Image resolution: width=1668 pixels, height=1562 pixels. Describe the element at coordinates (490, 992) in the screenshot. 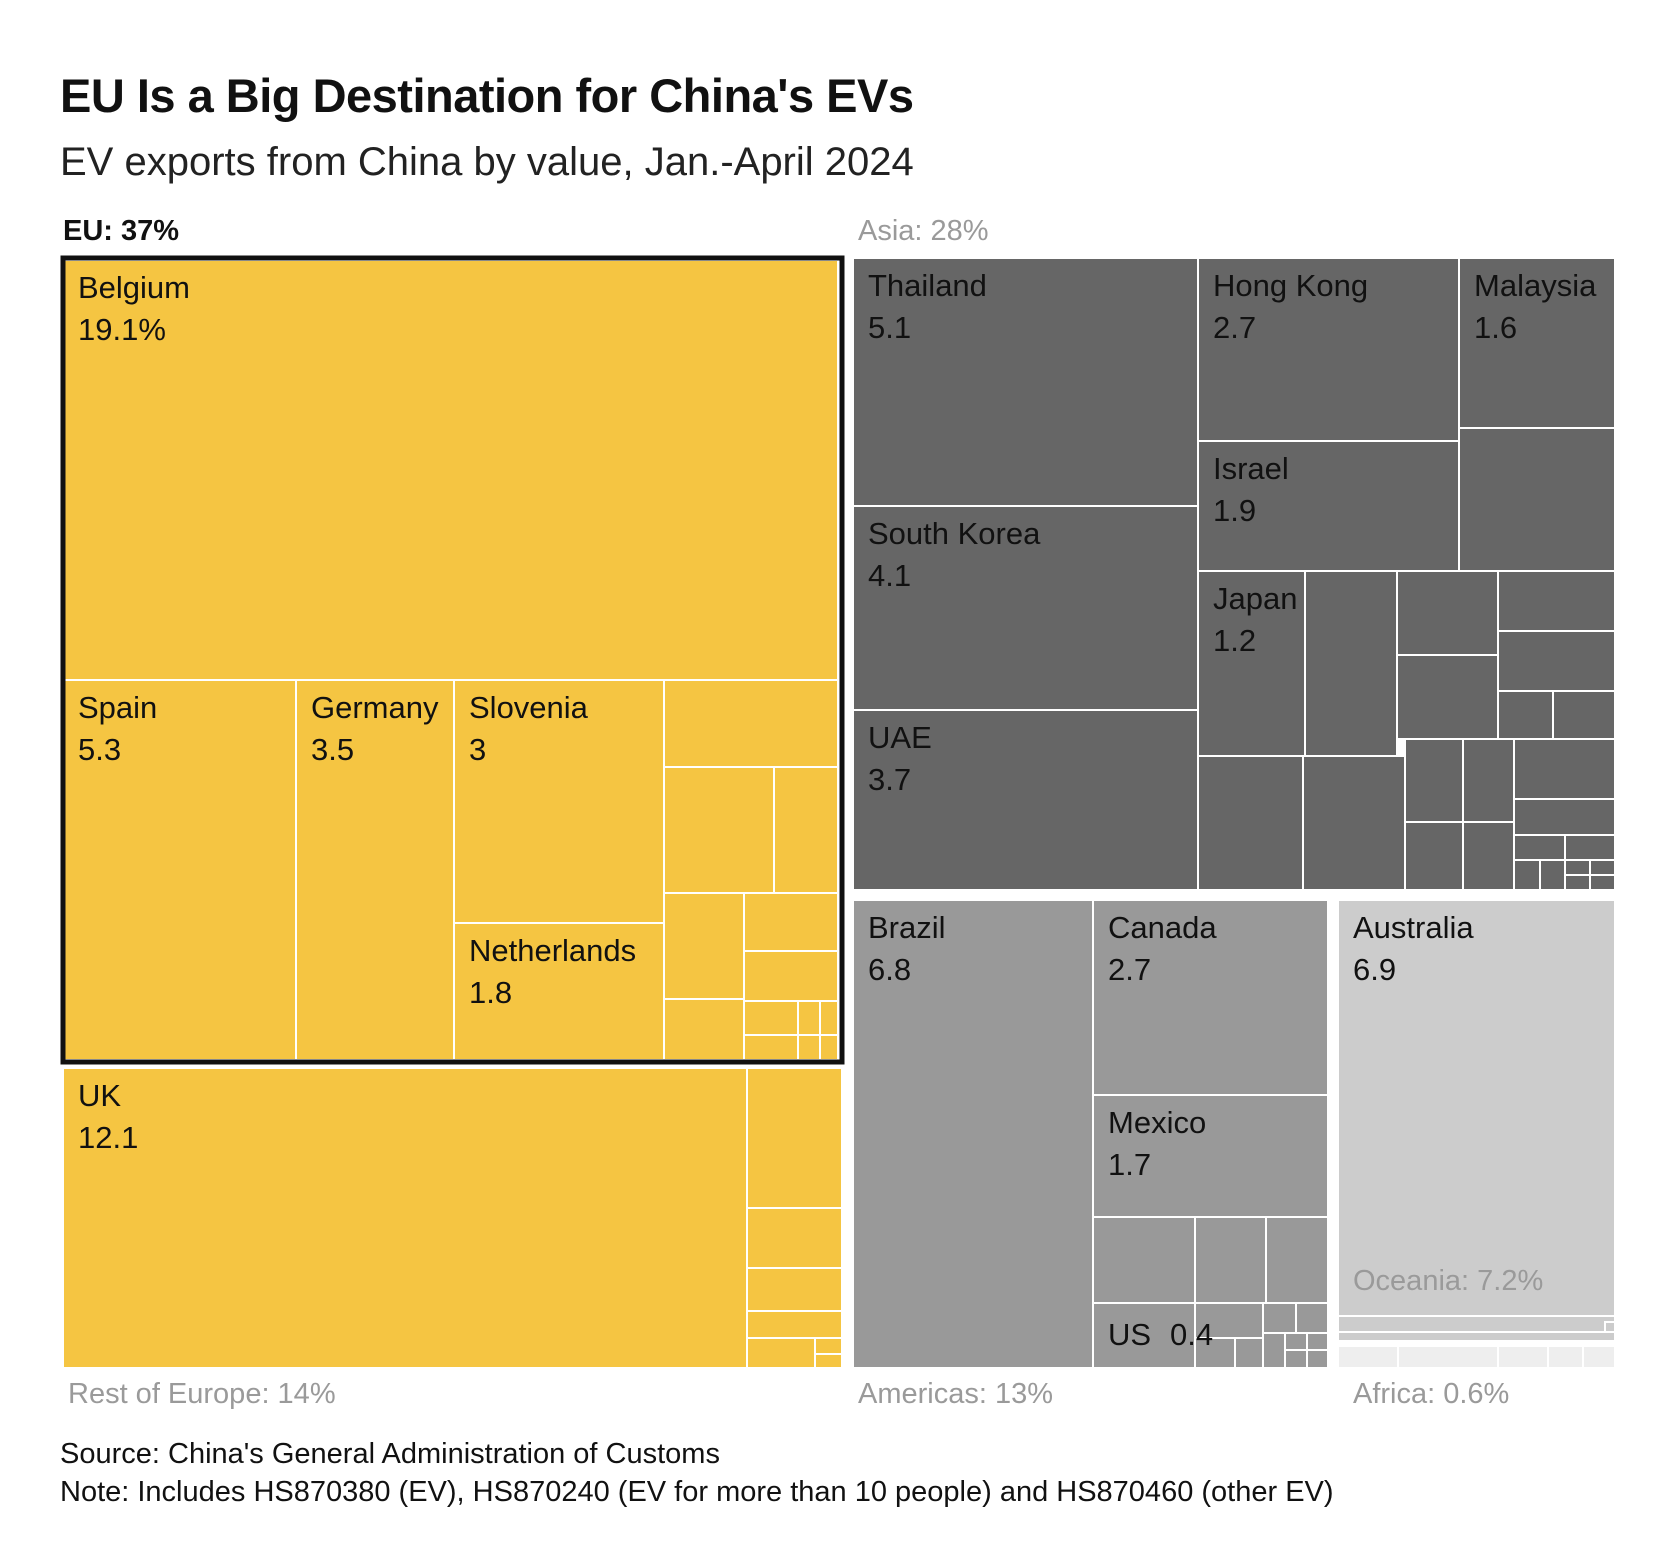

I see `tile-value-netherlands: 1.8` at that location.